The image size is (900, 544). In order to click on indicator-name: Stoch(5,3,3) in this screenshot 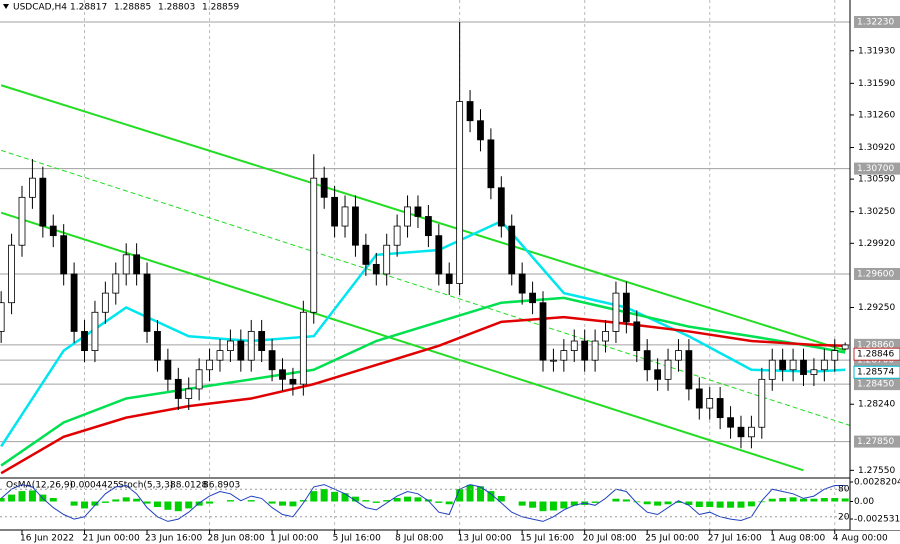, I will do `click(145, 486)`.